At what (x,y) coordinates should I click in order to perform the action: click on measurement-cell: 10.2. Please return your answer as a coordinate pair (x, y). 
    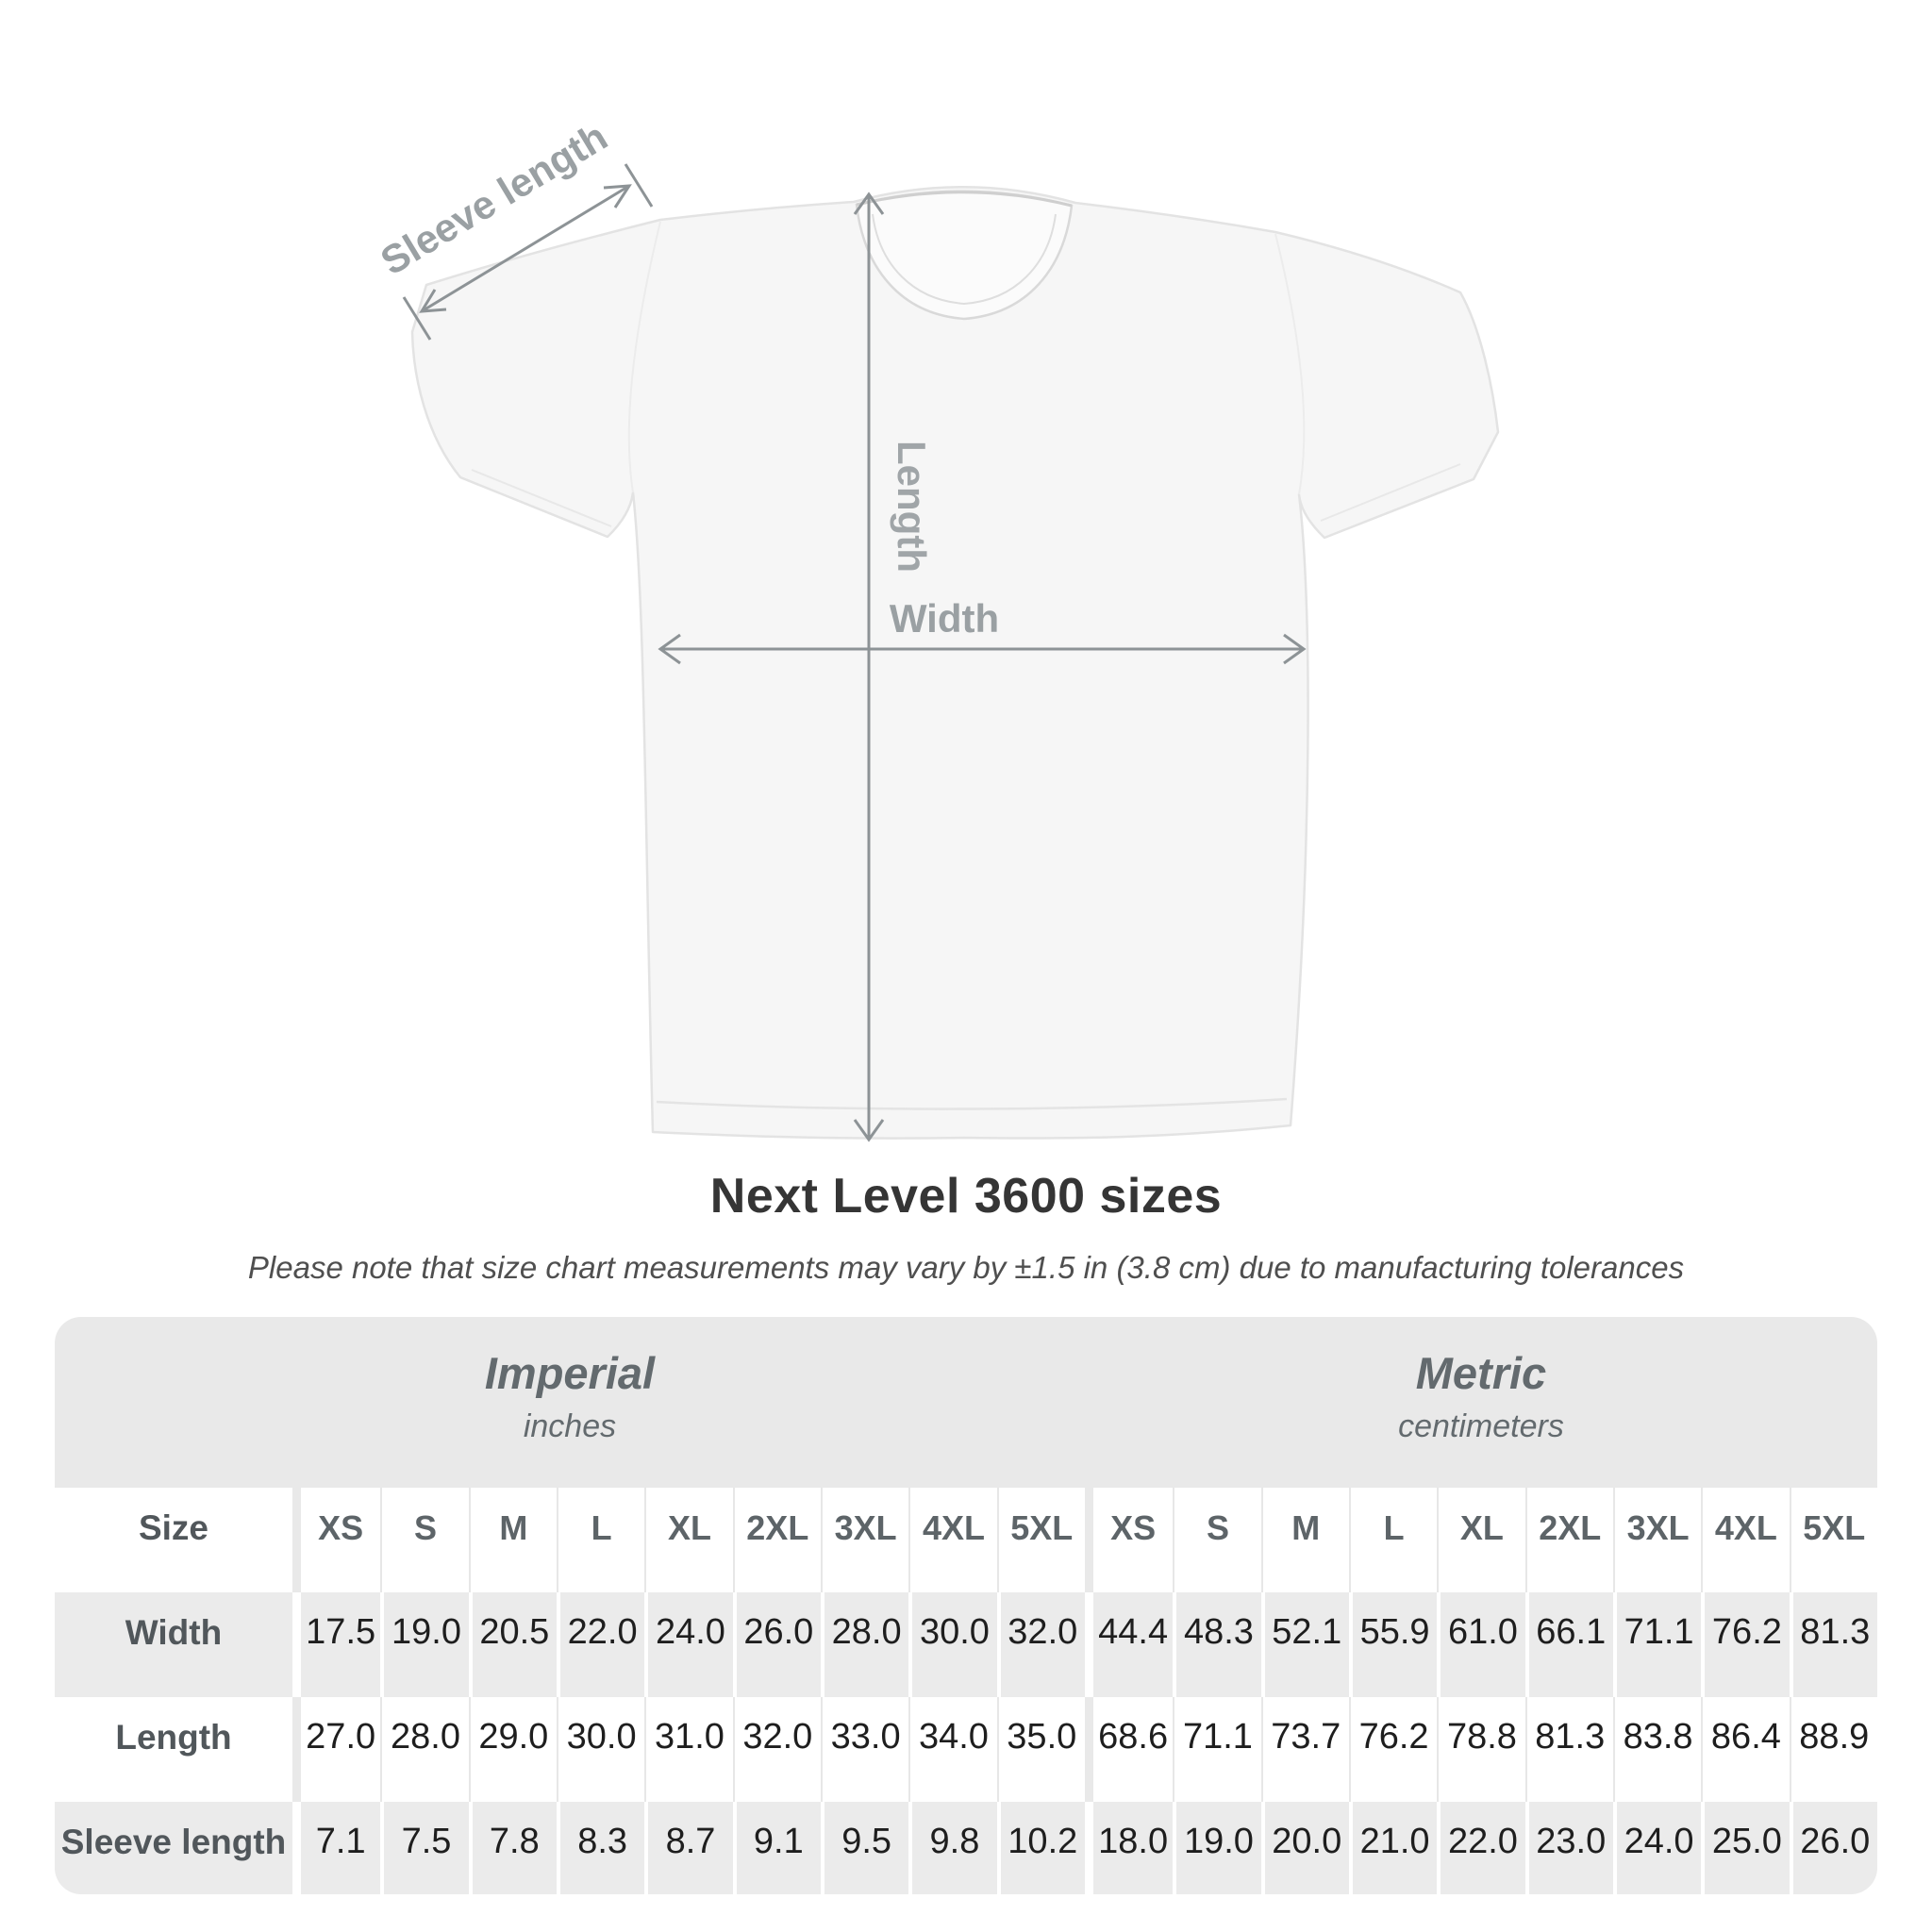
    Looking at the image, I should click on (1040, 1848).